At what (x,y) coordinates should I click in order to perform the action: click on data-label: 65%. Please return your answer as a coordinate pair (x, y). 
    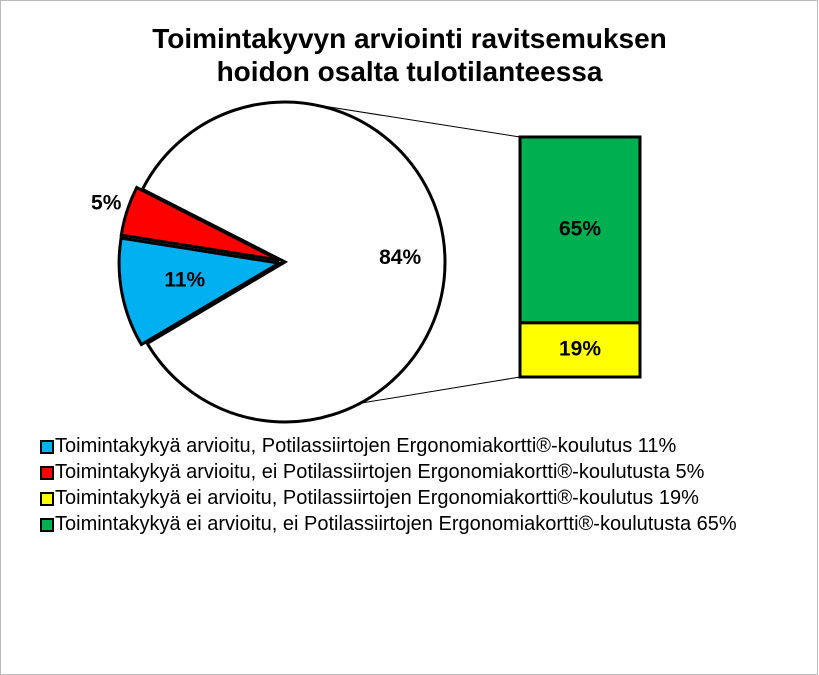
    Looking at the image, I should click on (580, 228).